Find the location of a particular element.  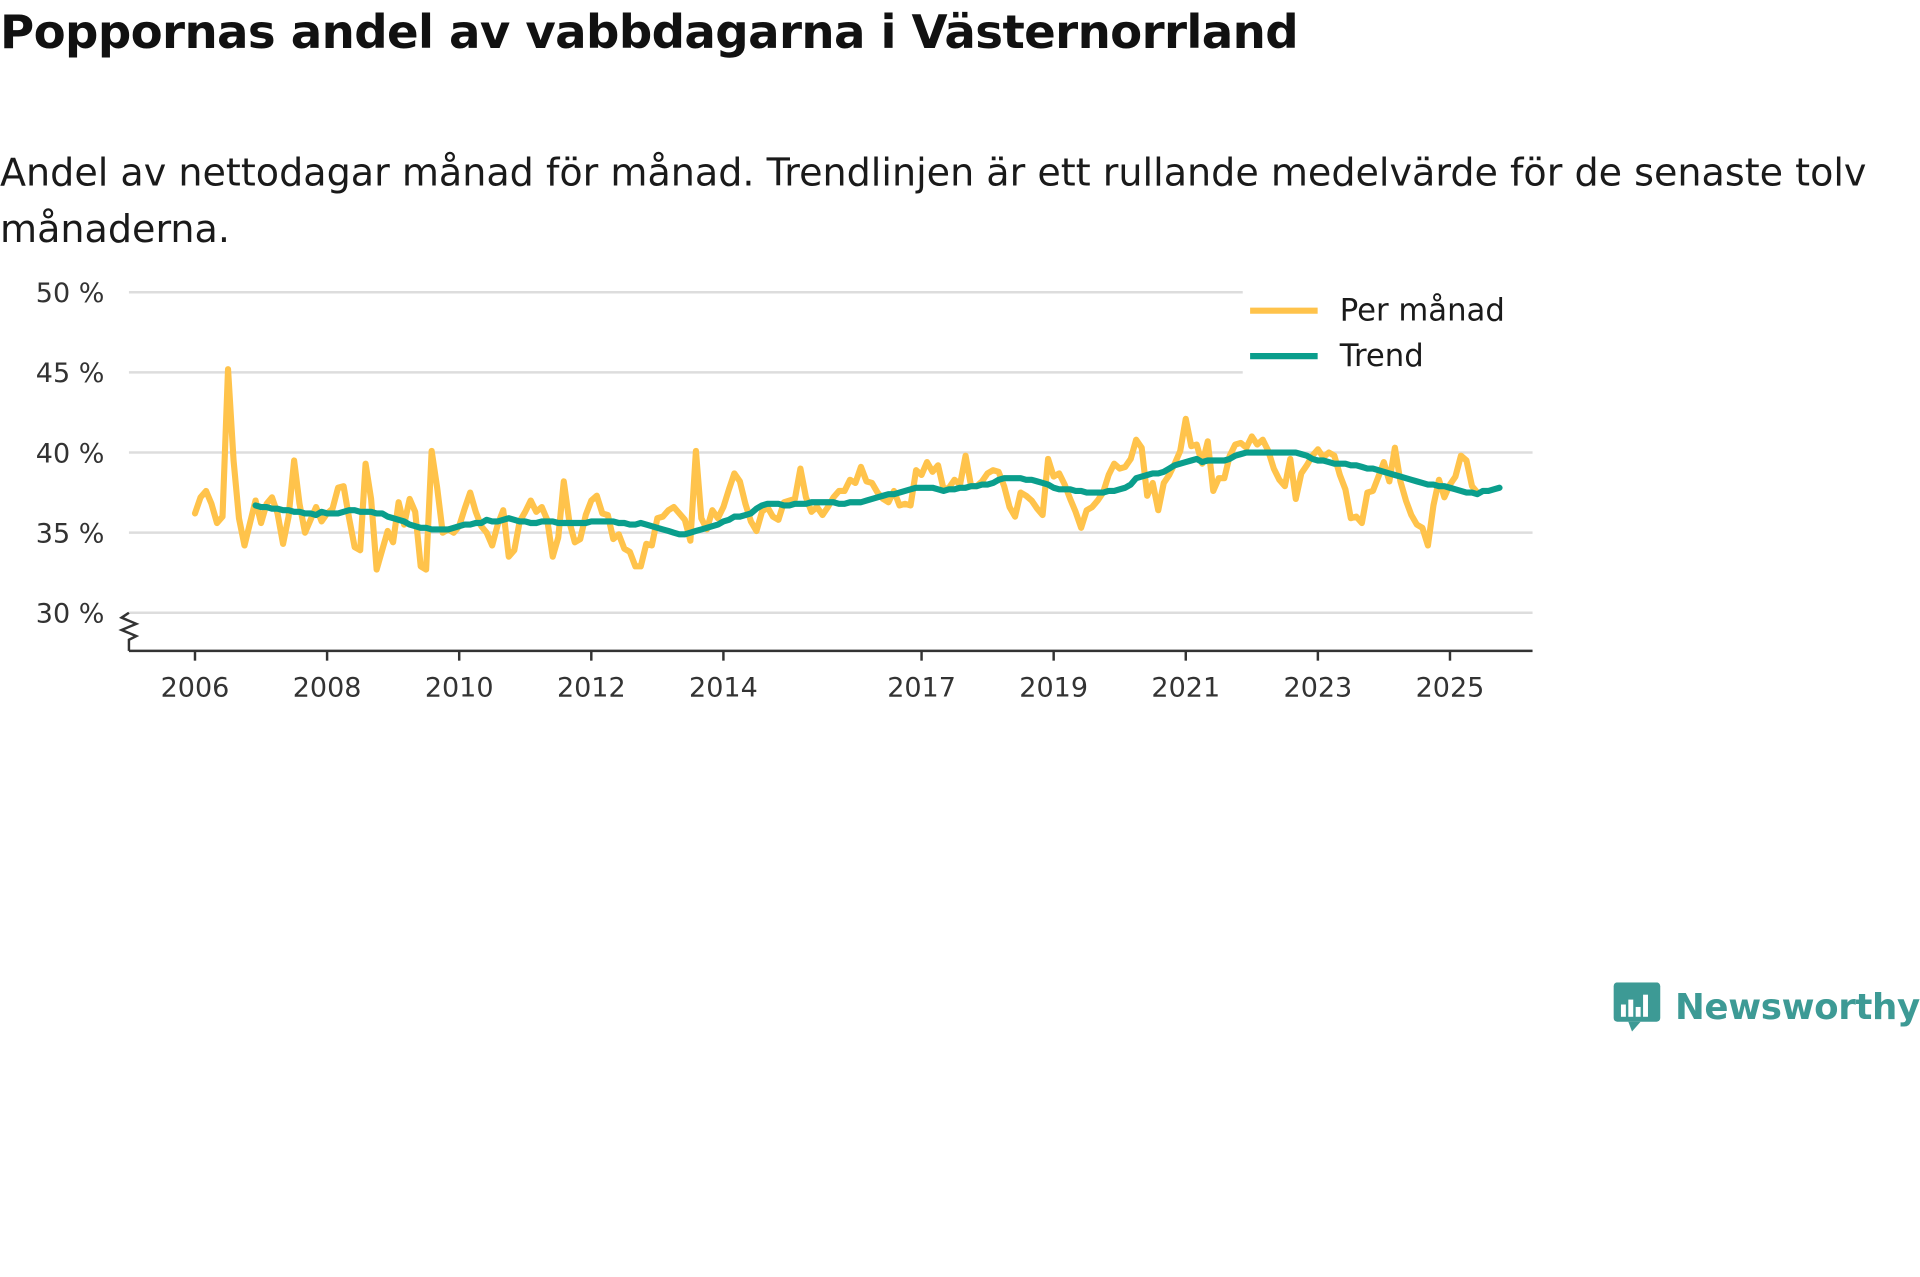

x-tick-label: 2021 is located at coordinates (1185, 687).